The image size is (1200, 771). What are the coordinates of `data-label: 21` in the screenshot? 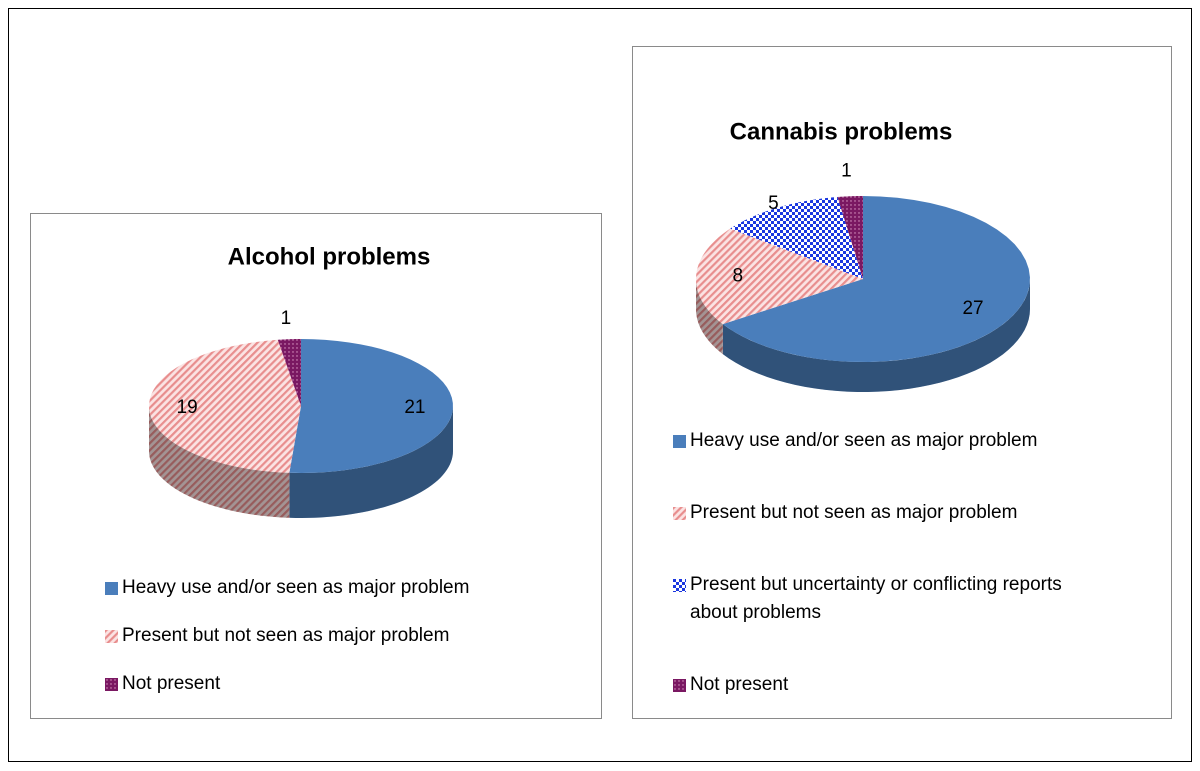 It's located at (414, 407).